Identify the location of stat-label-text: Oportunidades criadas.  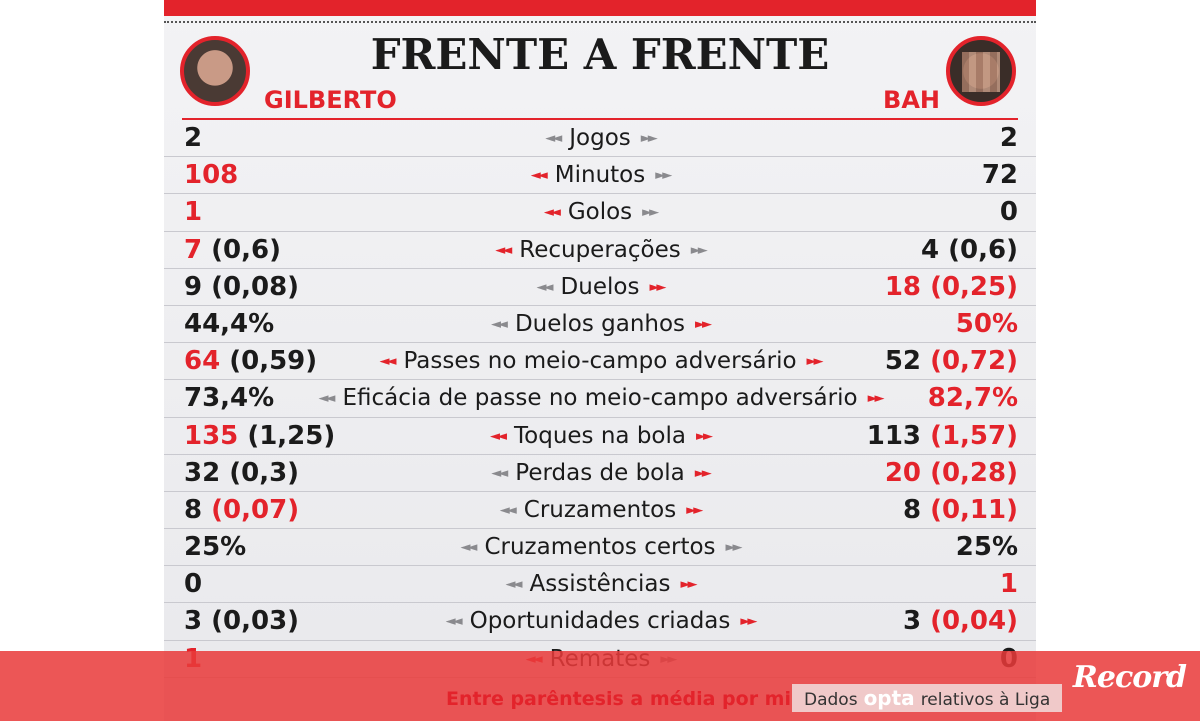
(600, 621).